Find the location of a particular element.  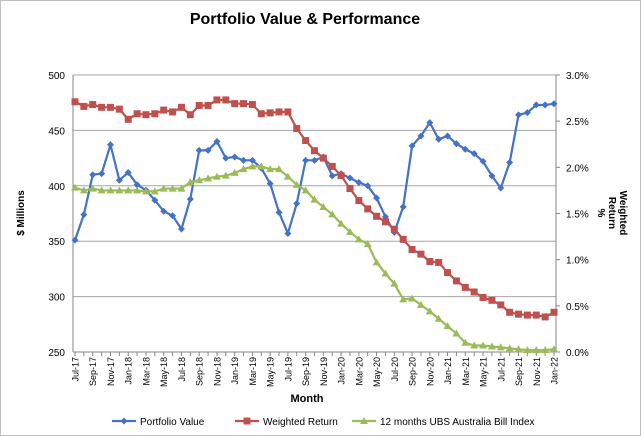

chart-title: Portfolio Value & Performance is located at coordinates (305, 19).